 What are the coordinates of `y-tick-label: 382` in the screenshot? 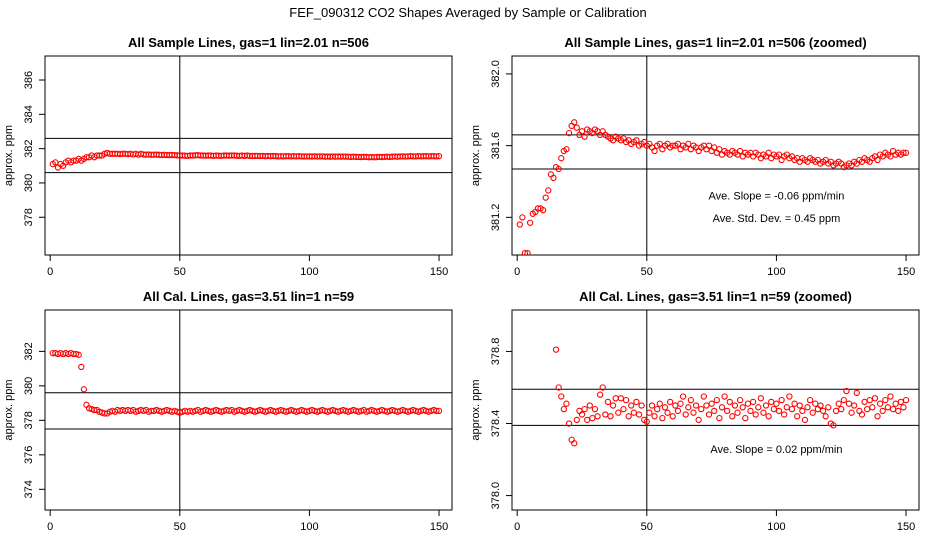 It's located at (29, 351).